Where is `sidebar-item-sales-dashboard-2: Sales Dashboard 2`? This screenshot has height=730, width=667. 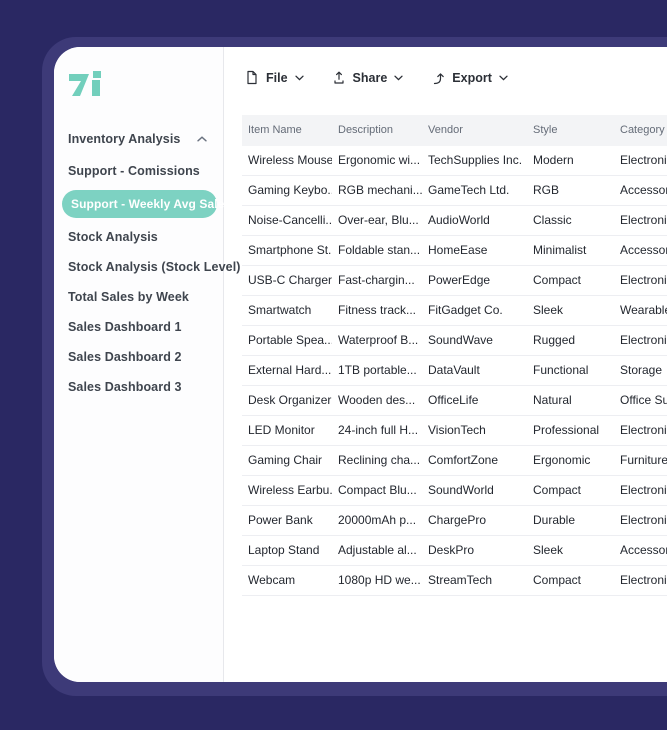 sidebar-item-sales-dashboard-2: Sales Dashboard 2 is located at coordinates (138, 357).